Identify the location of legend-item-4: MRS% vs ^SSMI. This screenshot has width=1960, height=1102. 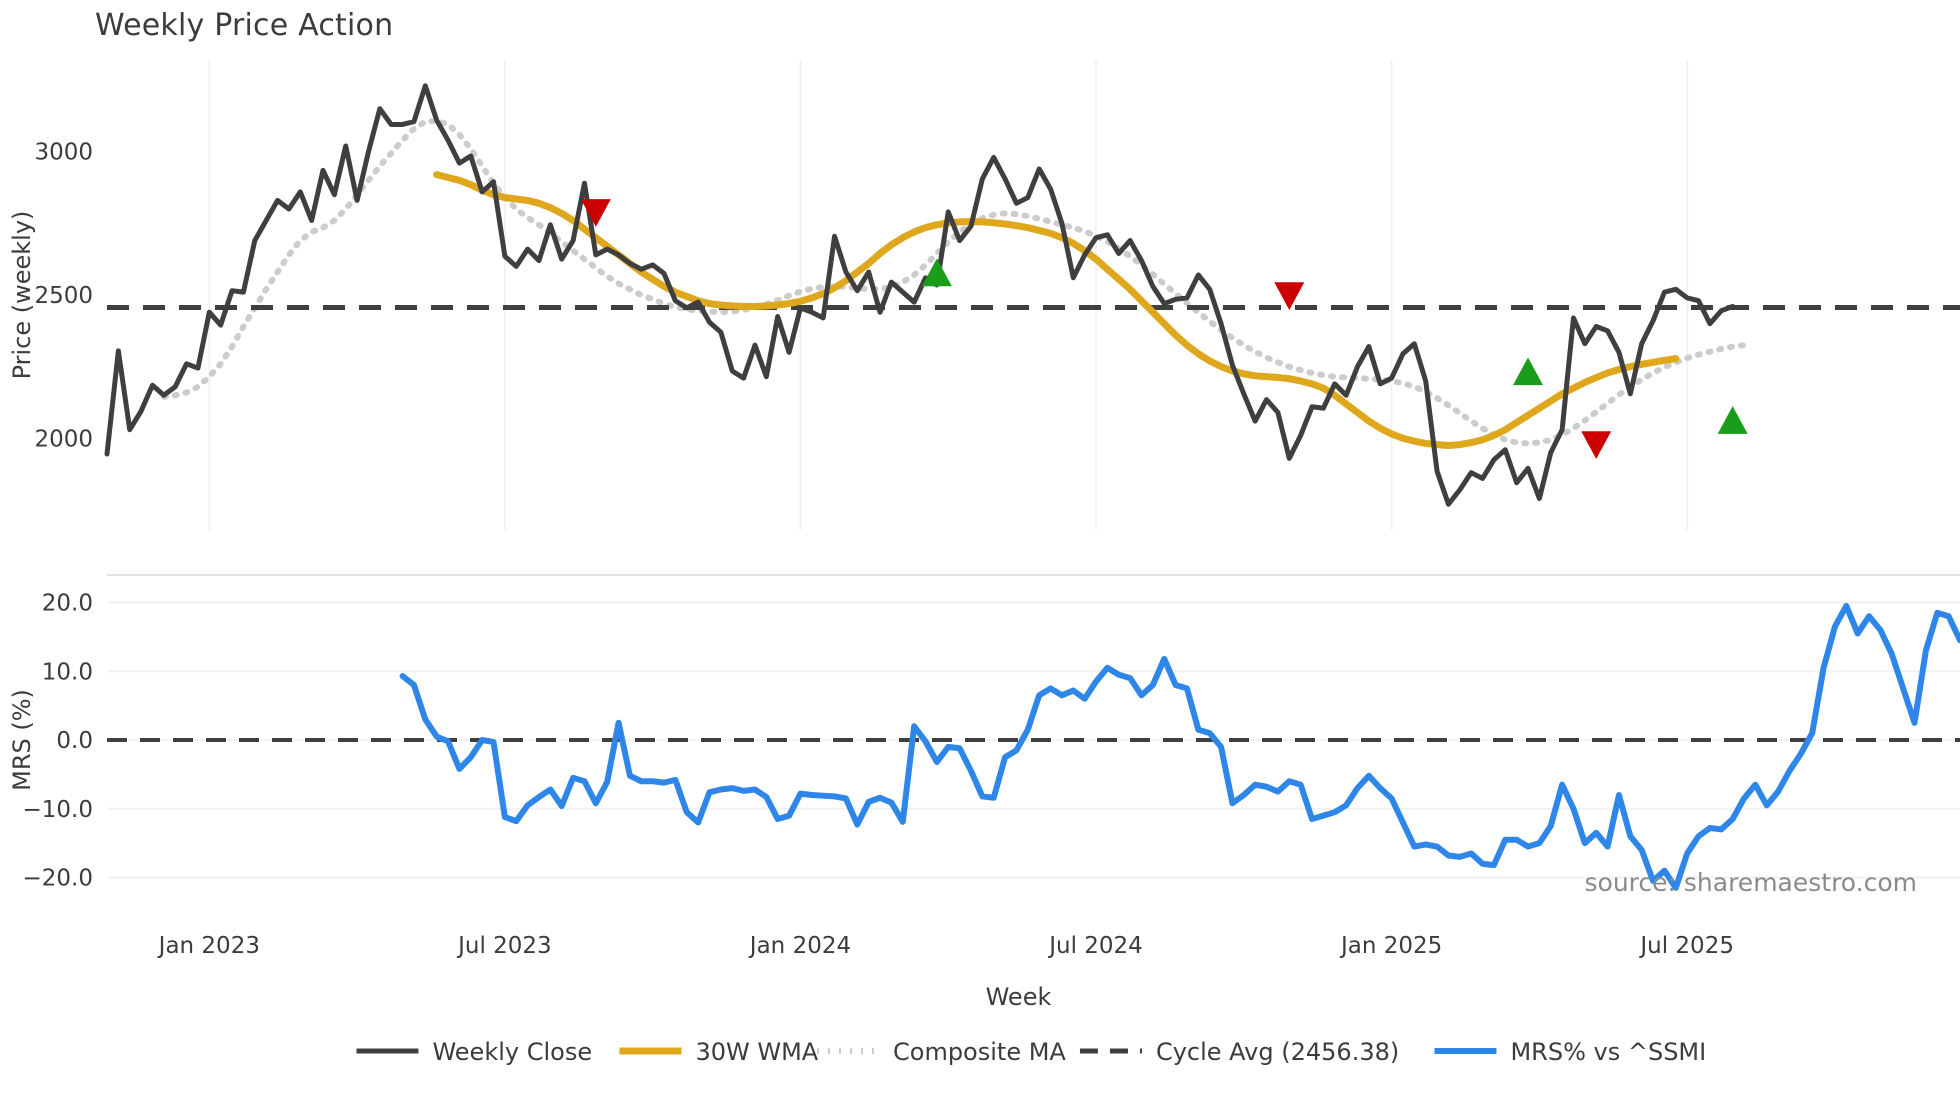
(1570, 1052).